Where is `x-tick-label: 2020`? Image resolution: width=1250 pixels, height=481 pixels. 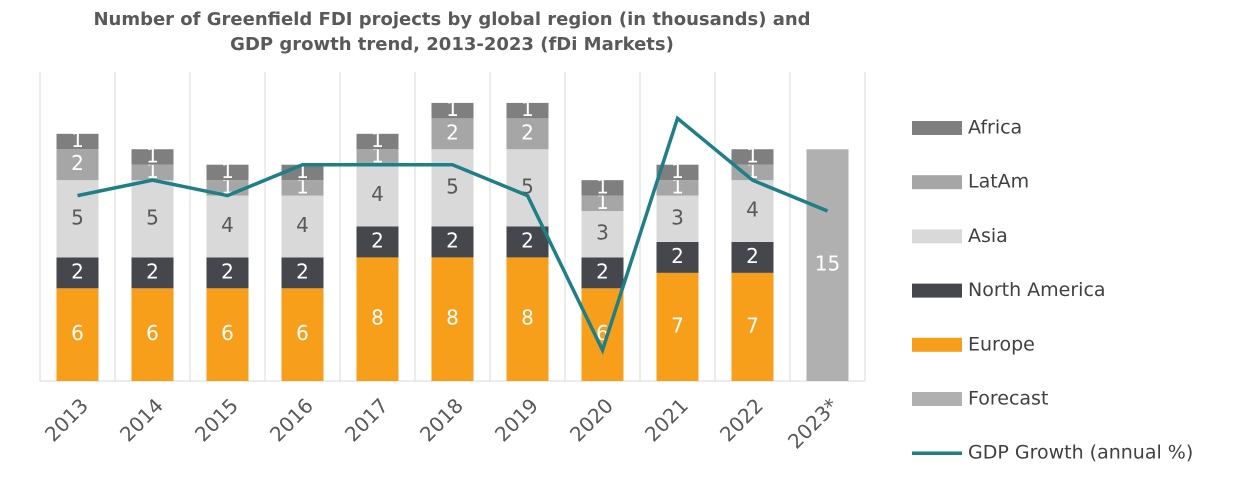
x-tick-label: 2020 is located at coordinates (591, 419).